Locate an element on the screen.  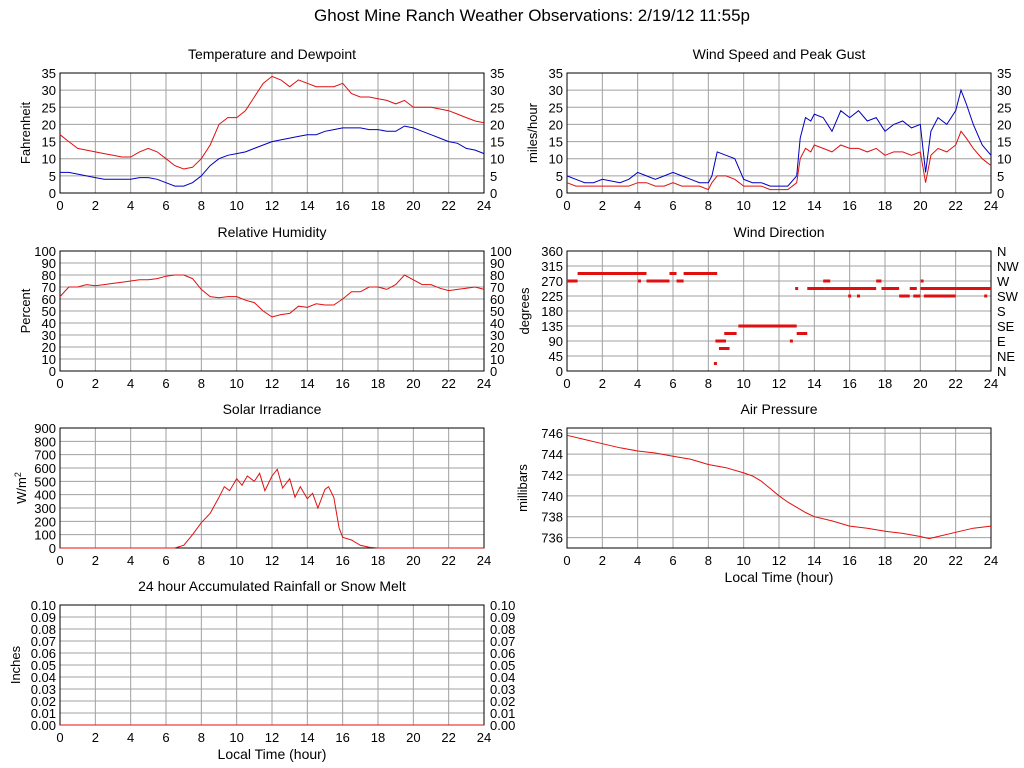
temperature-xtick-label: 12 is located at coordinates (272, 205).